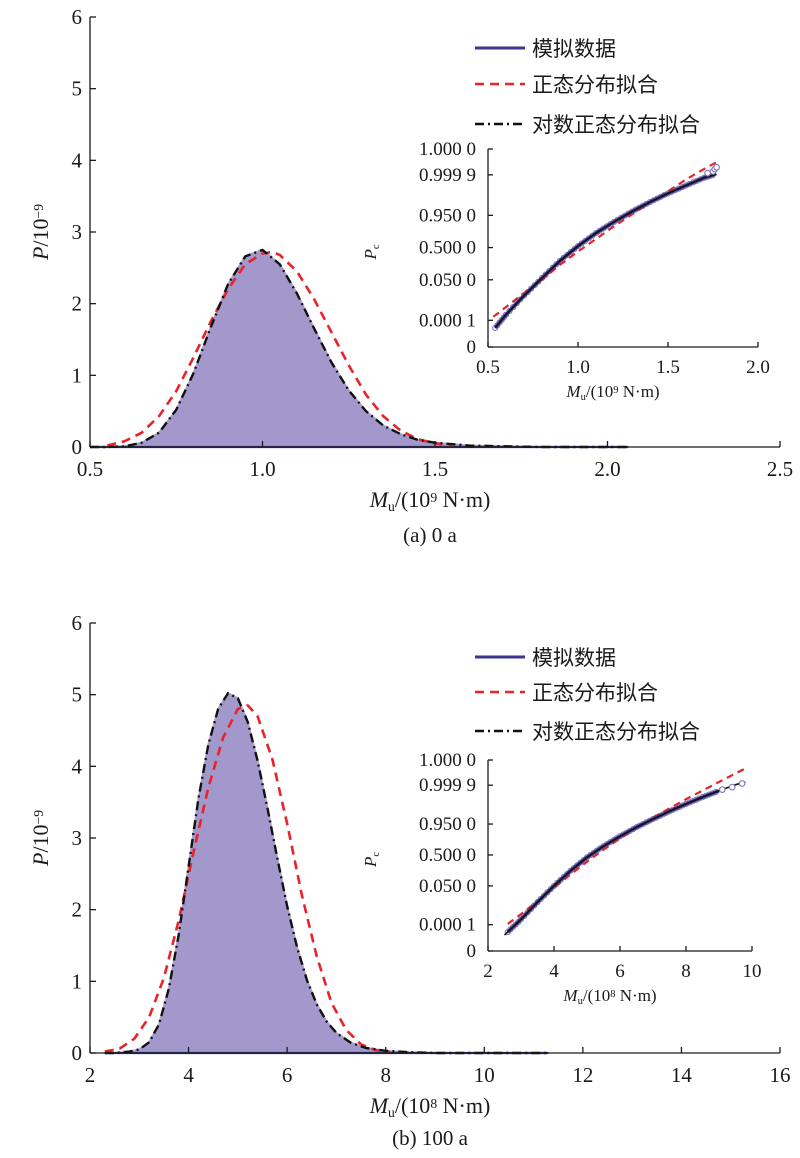 The height and width of the screenshot is (1158, 800). Describe the element at coordinates (262, 469) in the screenshot. I see `x-tick-label: 1.0` at that location.